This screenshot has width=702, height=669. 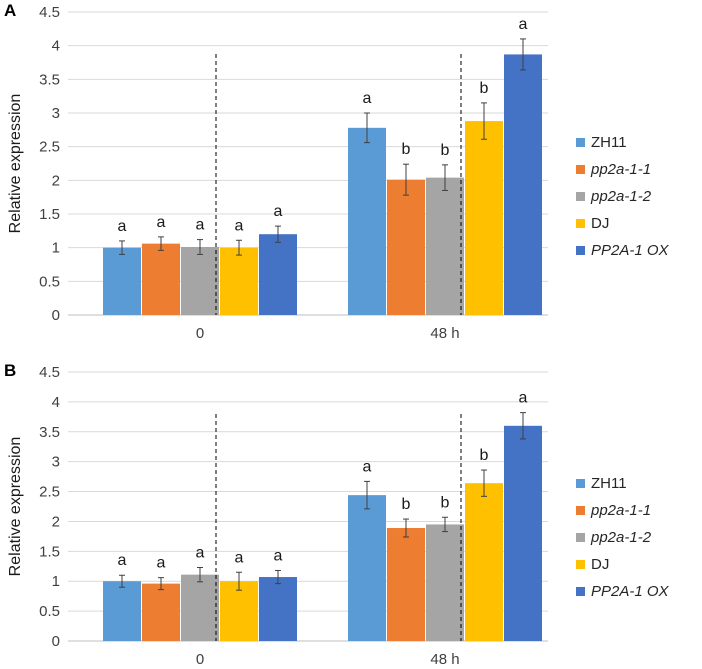 I want to click on panel-label: B, so click(x=10, y=370).